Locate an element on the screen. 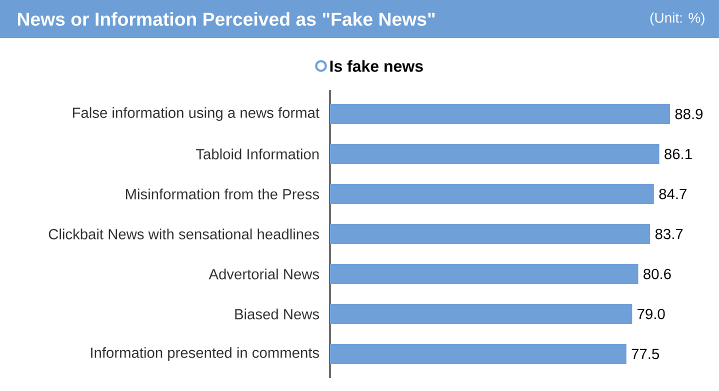 Image resolution: width=719 pixels, height=391 pixels. y-tick-label: Advertorial News is located at coordinates (264, 274).